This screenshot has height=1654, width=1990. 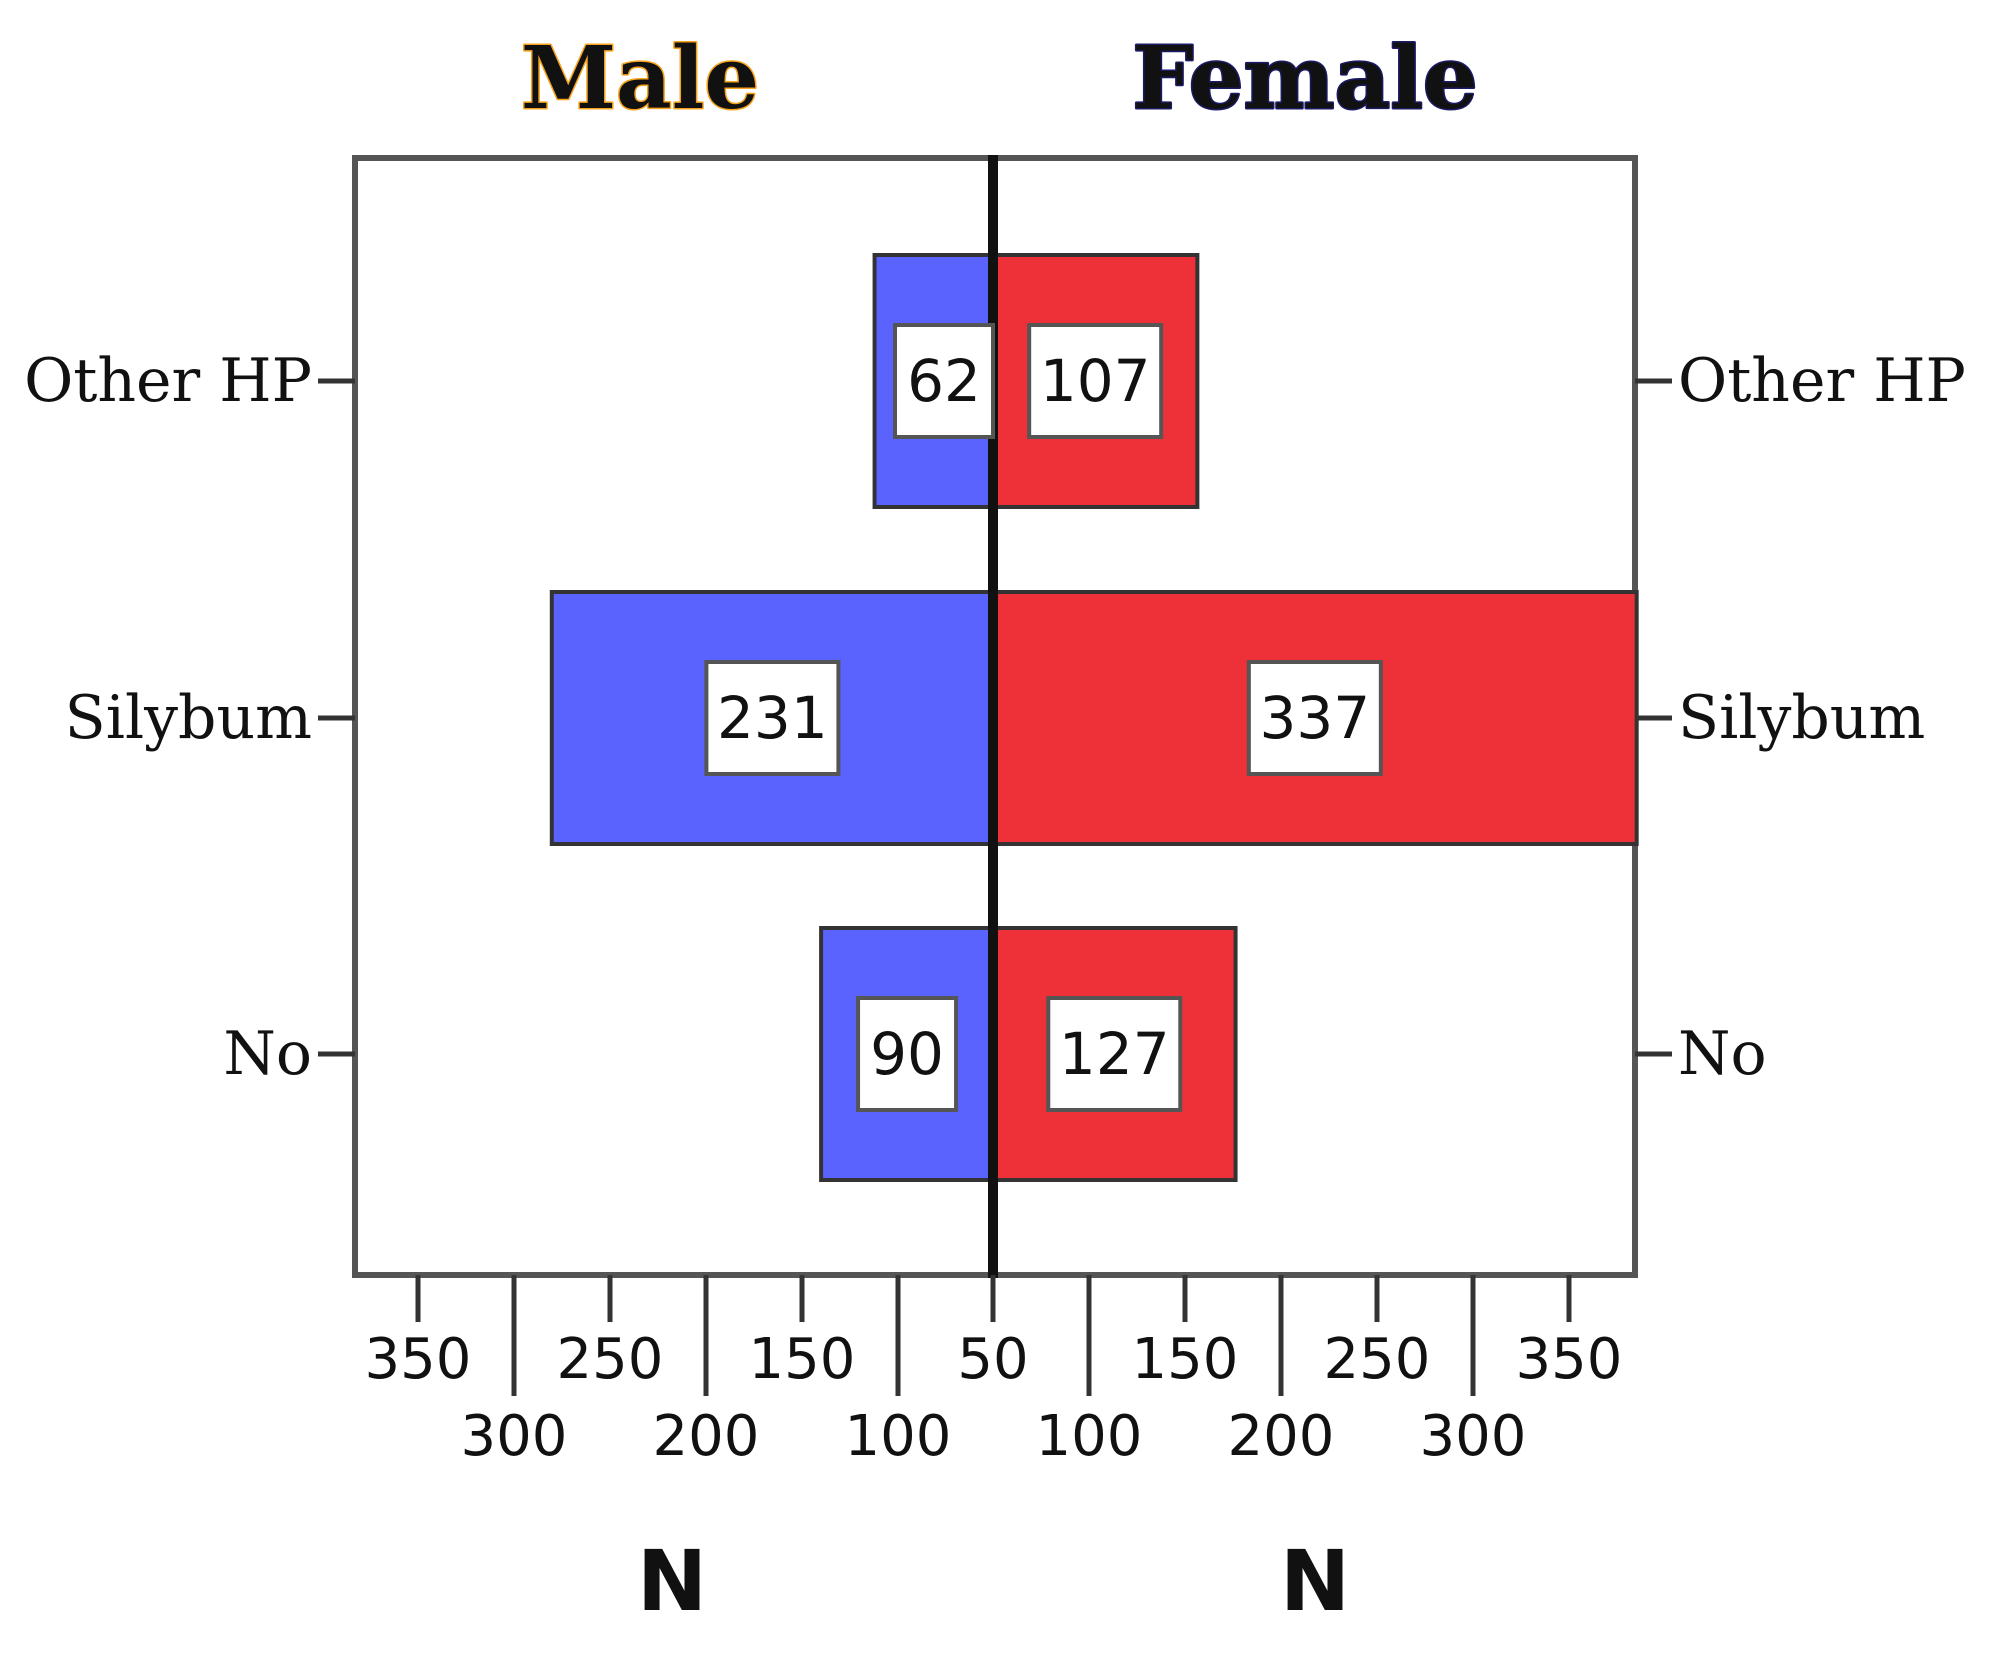 I want to click on female-value-box-no, so click(x=1114, y=1054).